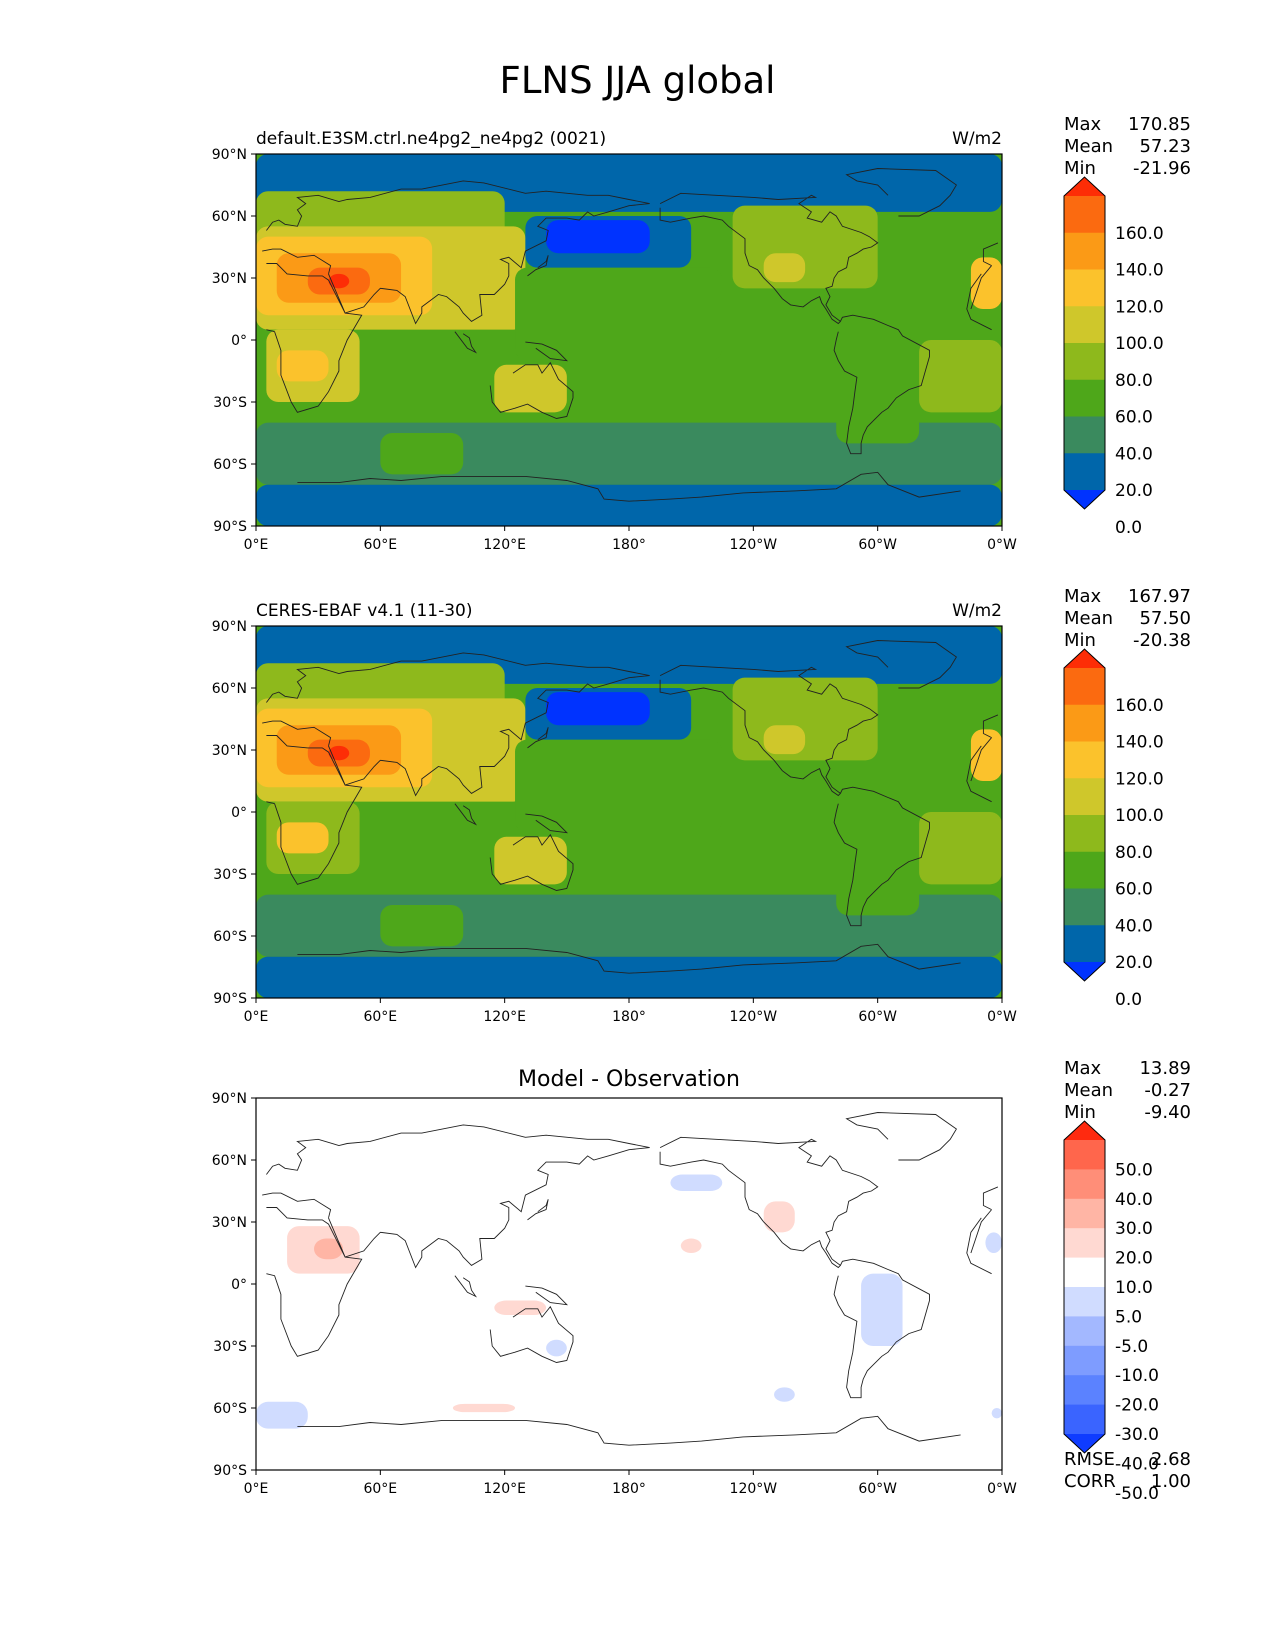 Image resolution: width=1275 pixels, height=1650 pixels. What do you see at coordinates (1137, 1376) in the screenshot?
I see `colorbar-label: -10.0` at bounding box center [1137, 1376].